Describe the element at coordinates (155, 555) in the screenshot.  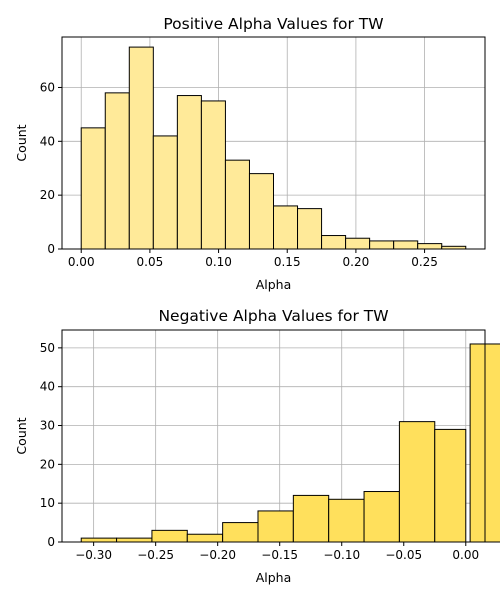
I see `x-tick-label: −0.25` at that location.